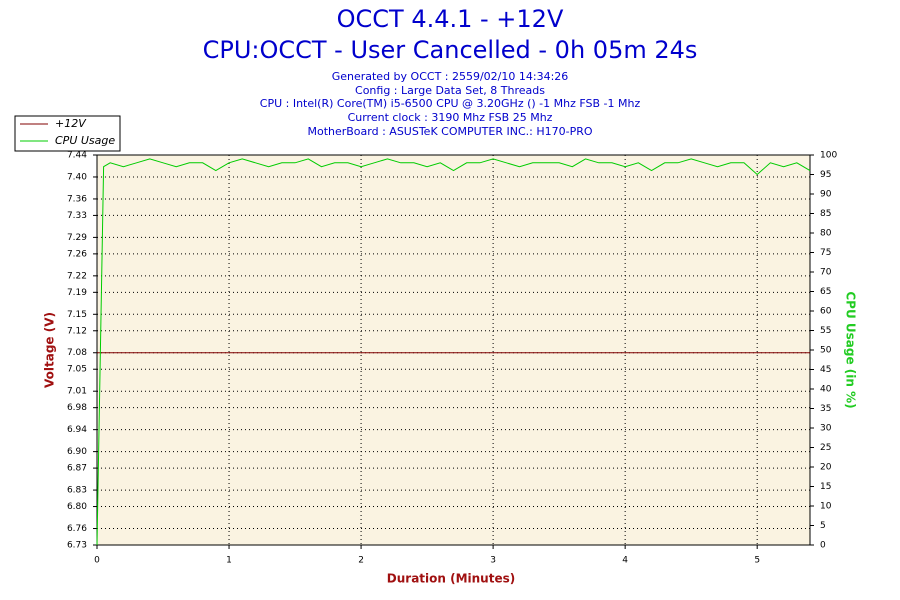  I want to click on y-tick-label: 7.29, so click(77, 238).